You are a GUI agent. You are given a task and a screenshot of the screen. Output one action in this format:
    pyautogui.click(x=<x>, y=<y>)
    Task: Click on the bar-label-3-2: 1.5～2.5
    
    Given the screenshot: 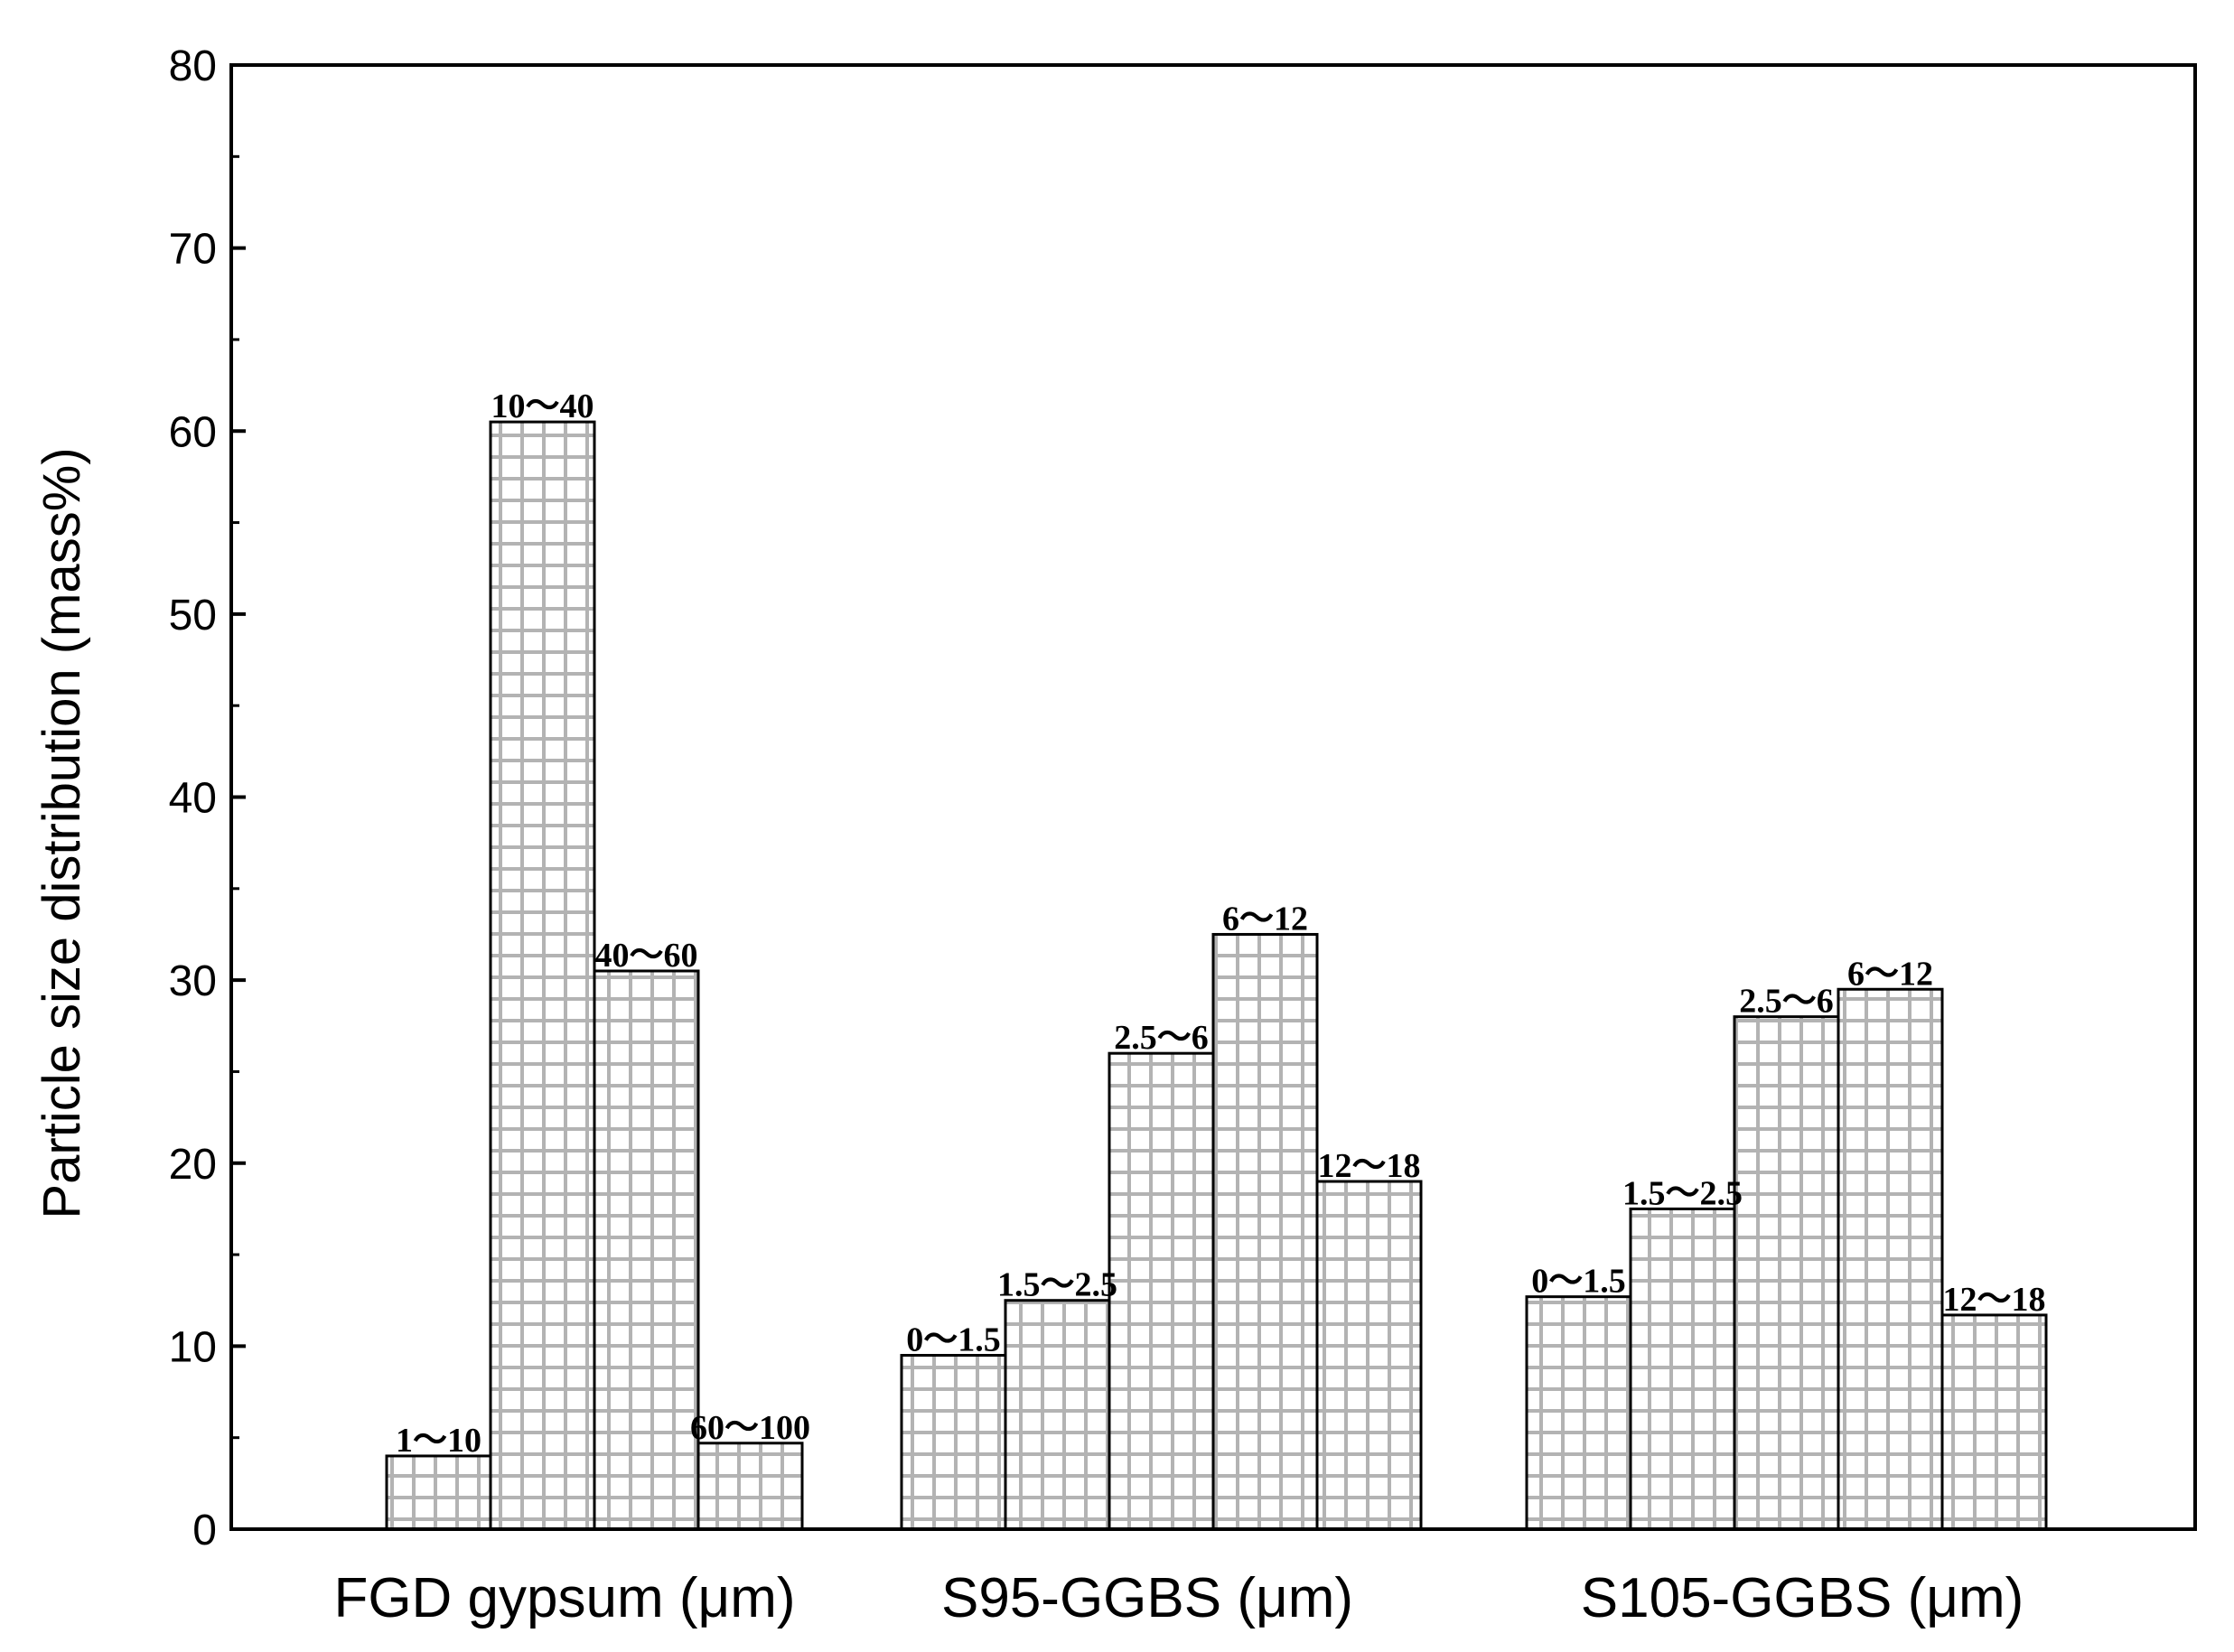 What is the action you would take?
    pyautogui.click(x=1683, y=1193)
    